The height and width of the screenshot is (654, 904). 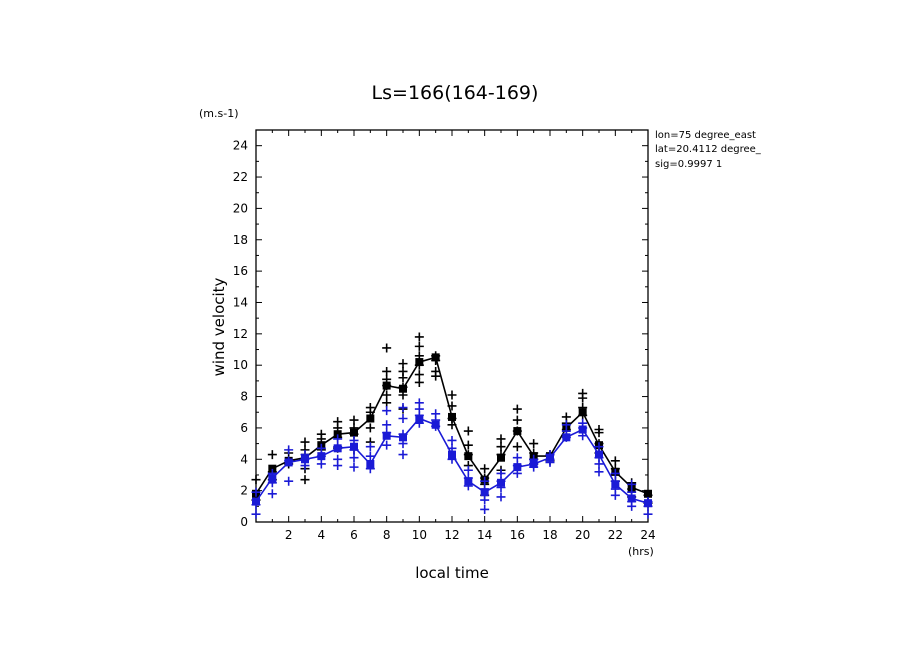 I want to click on info-lon: lon=75 degree_east, so click(x=705, y=135).